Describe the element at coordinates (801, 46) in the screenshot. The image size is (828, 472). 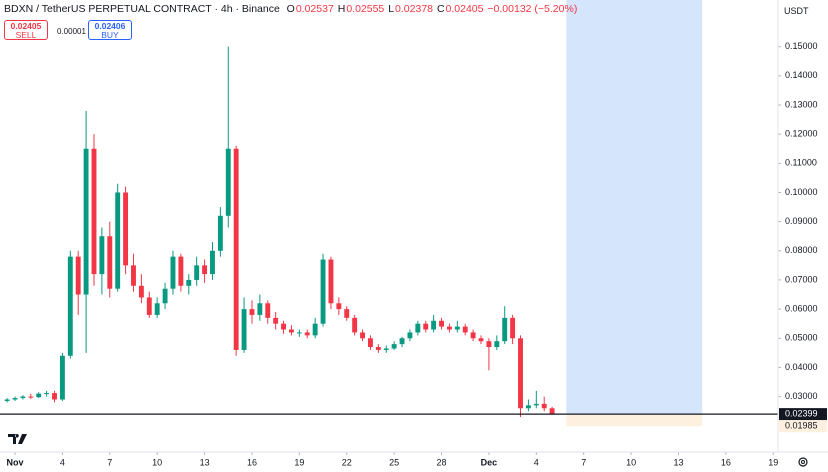
I see `y-tick-label: 0.15000` at that location.